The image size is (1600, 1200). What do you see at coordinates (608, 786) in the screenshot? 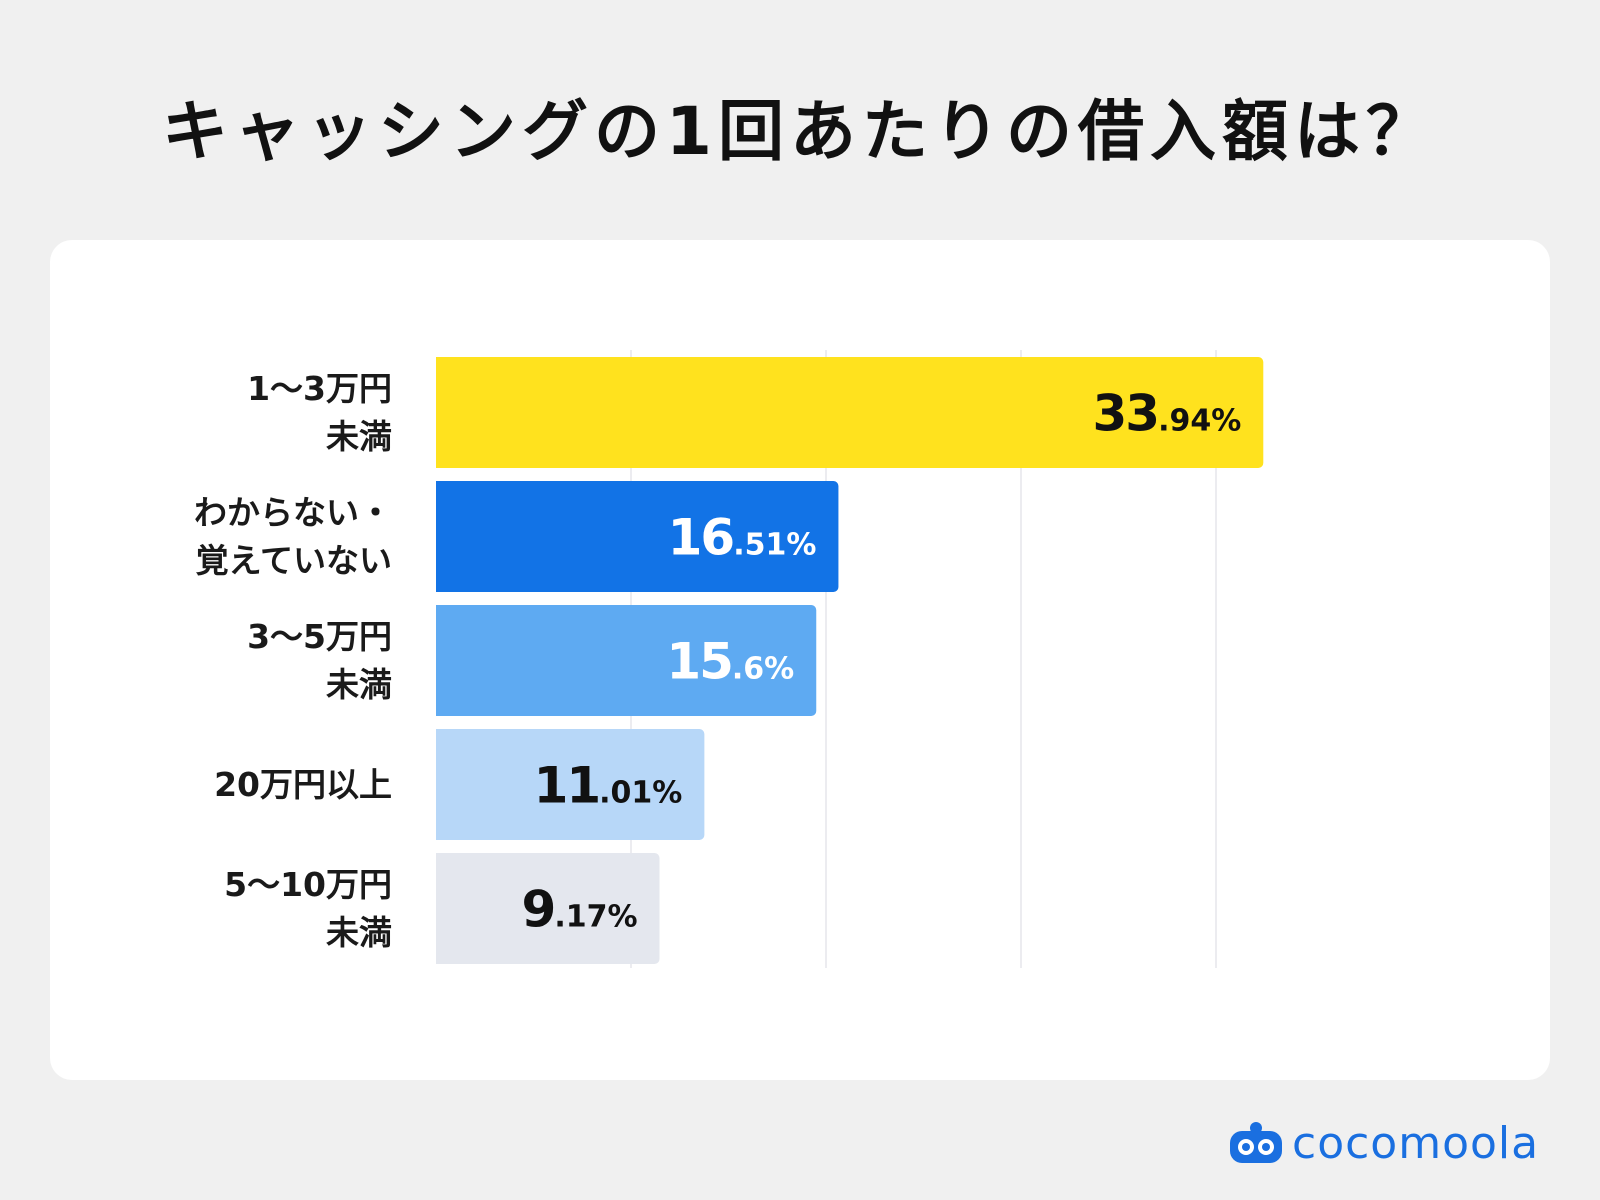
I see `data-label: 11.01%` at bounding box center [608, 786].